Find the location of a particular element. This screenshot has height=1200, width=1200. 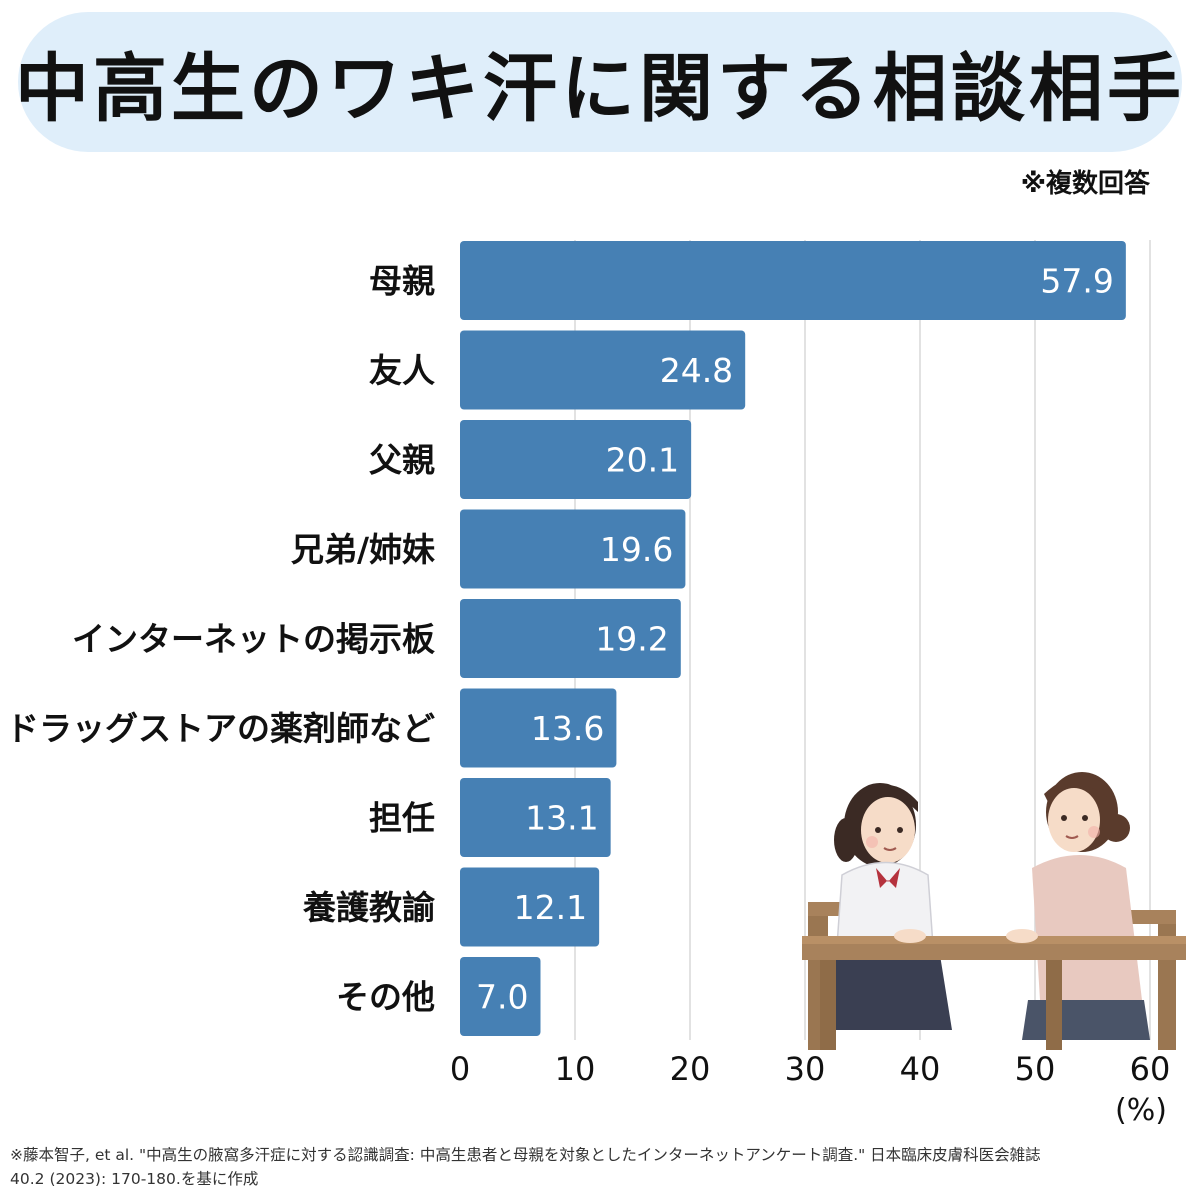

value-label-0: 57.9 is located at coordinates (1076, 281).